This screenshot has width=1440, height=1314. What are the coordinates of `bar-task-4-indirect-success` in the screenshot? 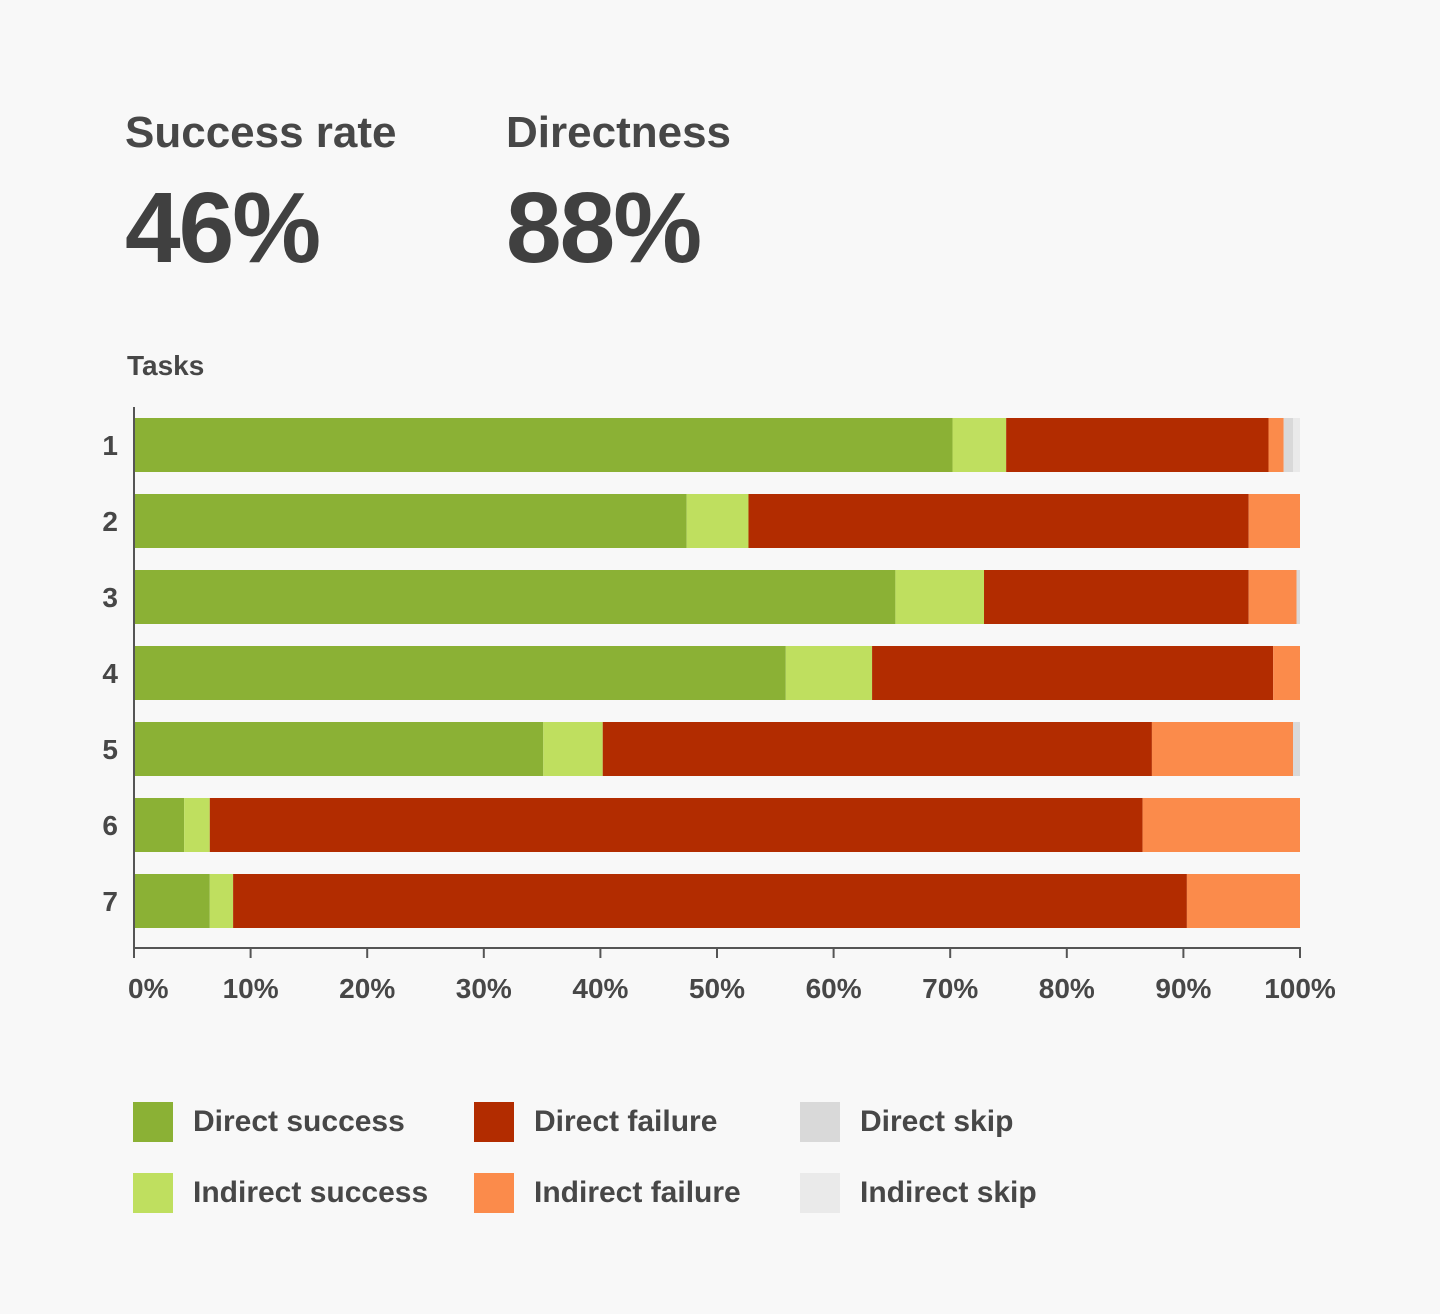 It's located at (829, 673).